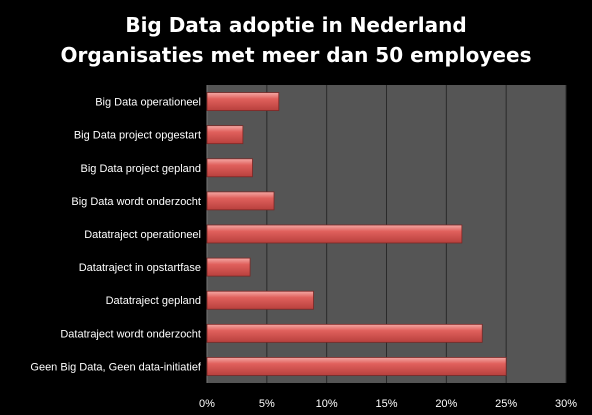 This screenshot has height=415, width=592. I want to click on chart-subtitle: Organisaties met meer dan 50 employees, so click(296, 55).